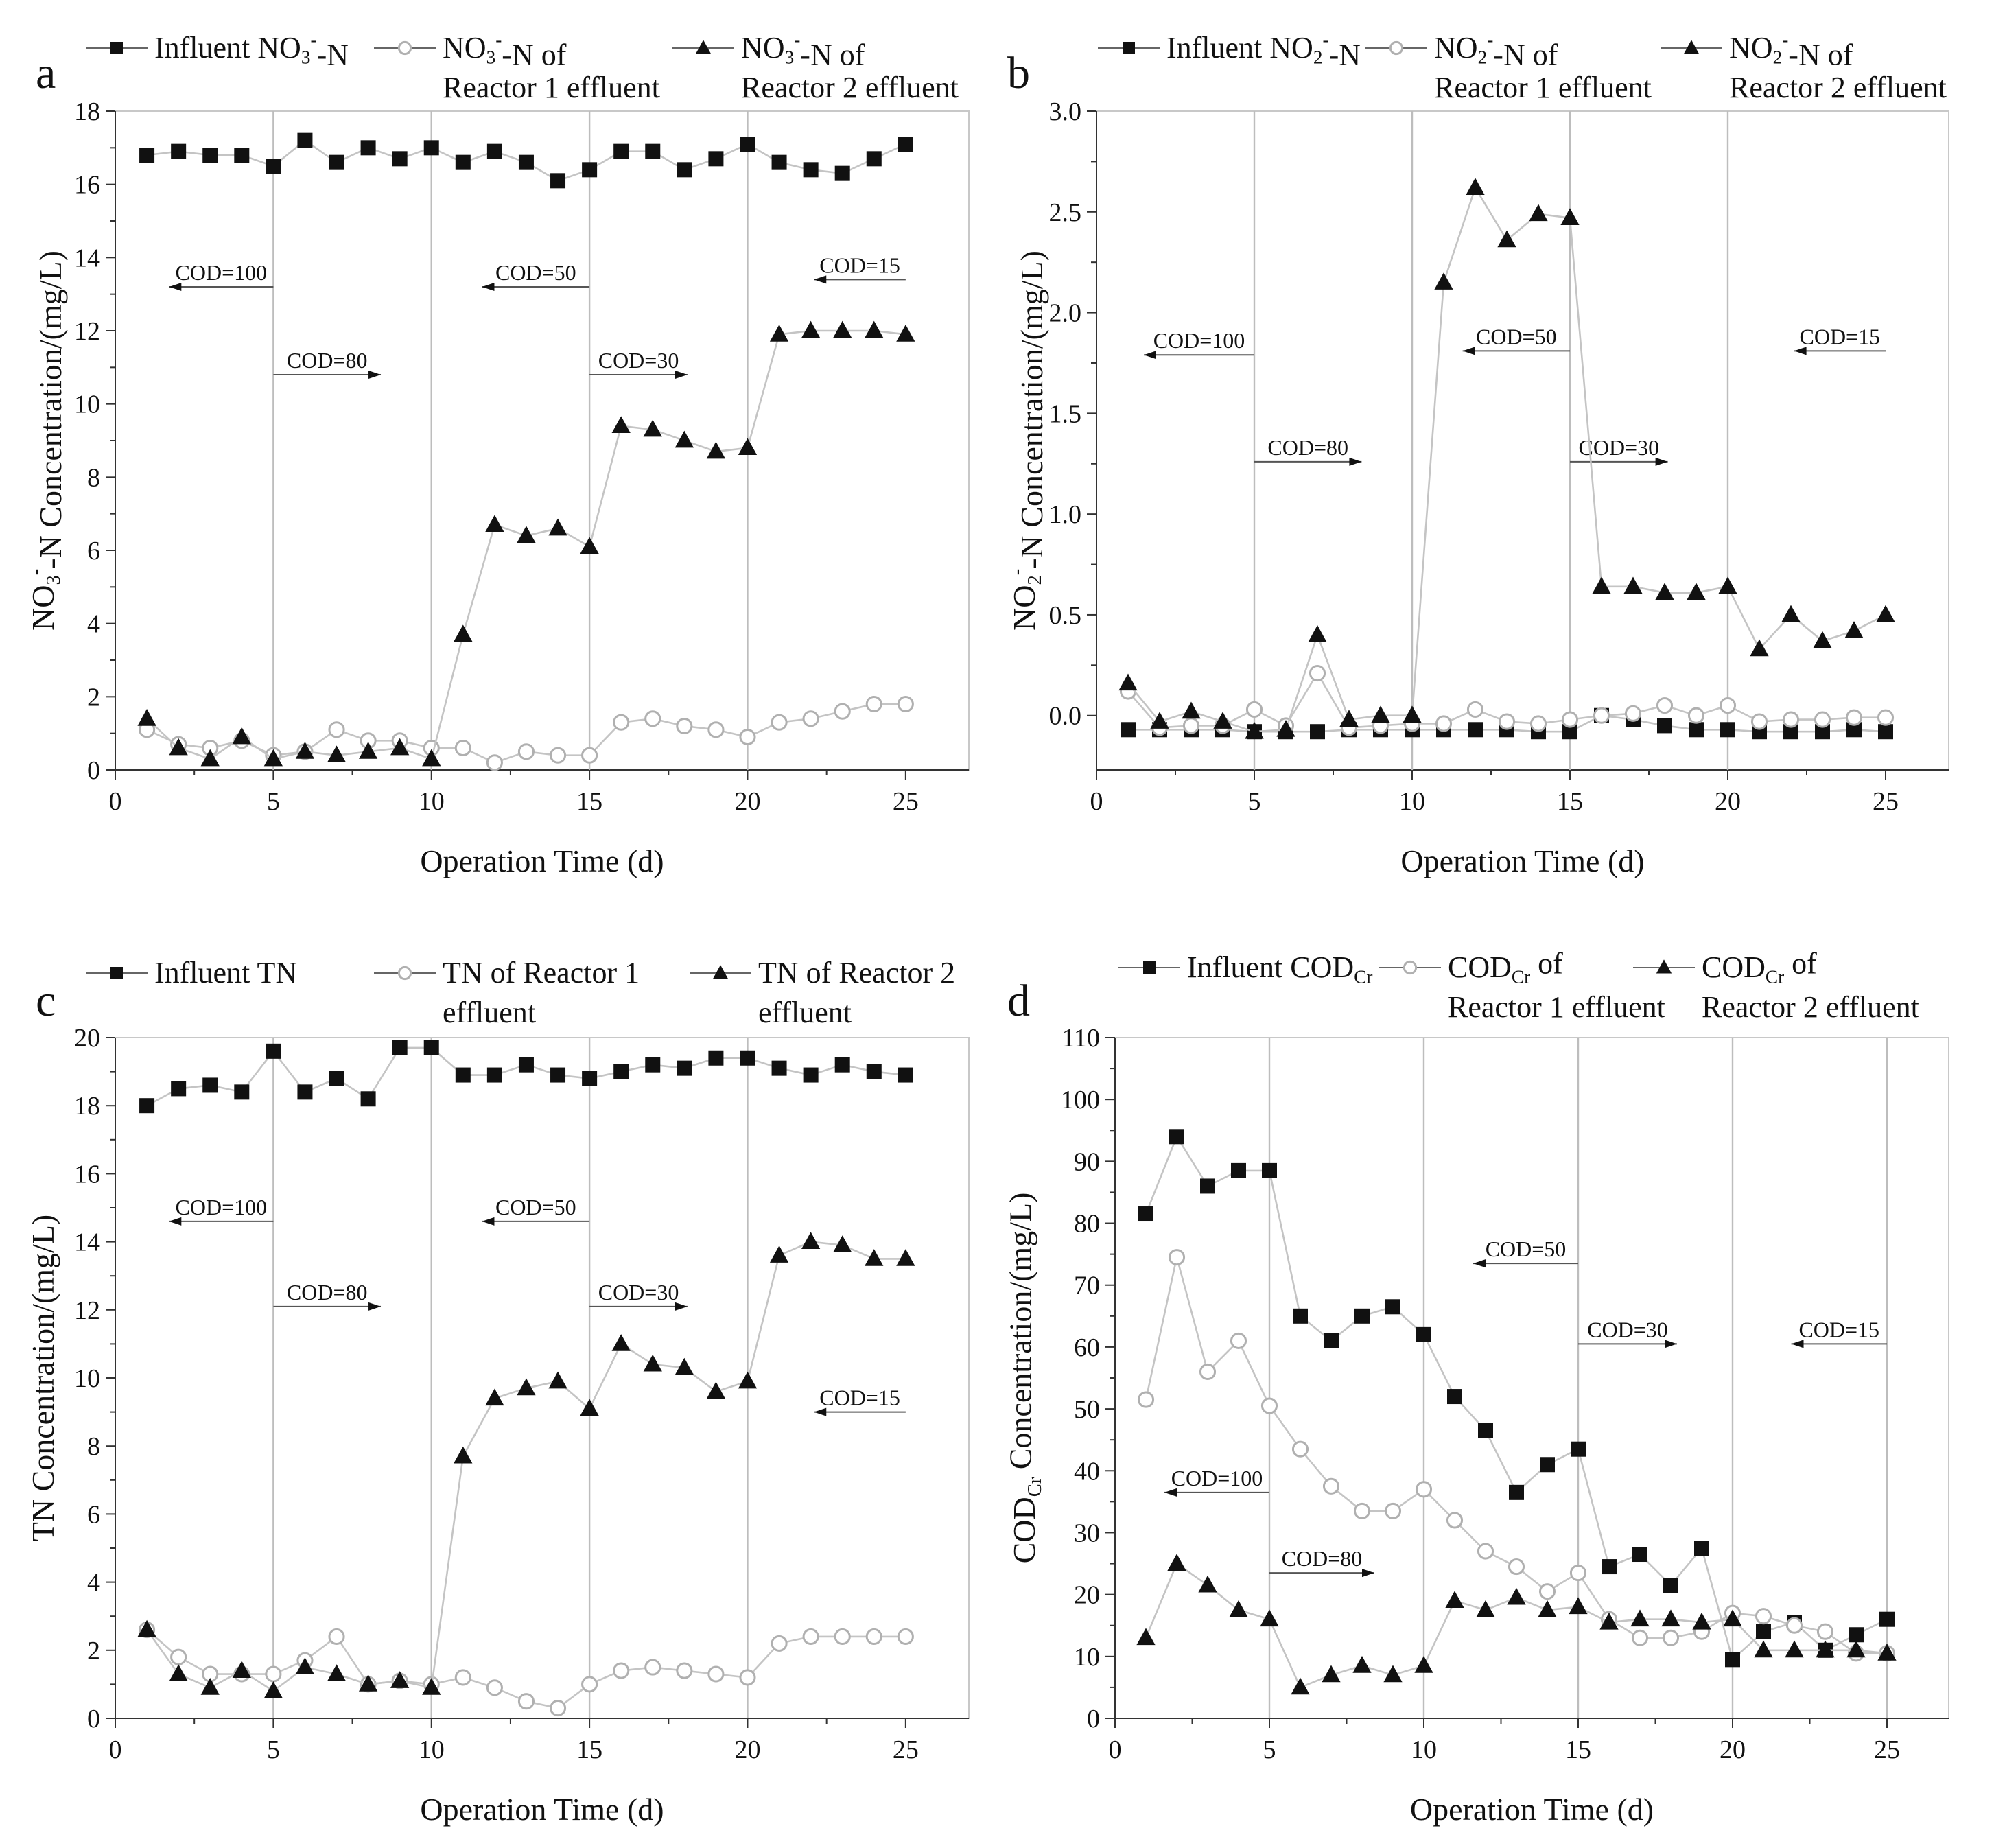 This screenshot has height=1848, width=1994. Describe the element at coordinates (1775, 977) in the screenshot. I see `legend-label-part: Cr` at that location.